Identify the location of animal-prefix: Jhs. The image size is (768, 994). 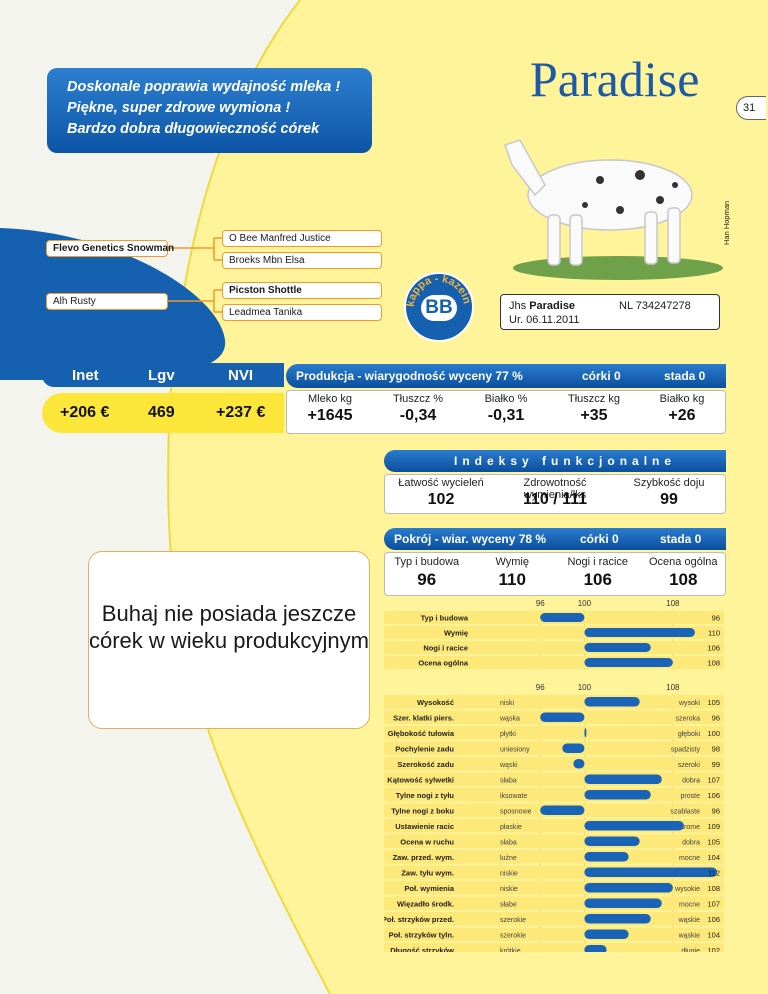
(519, 306).